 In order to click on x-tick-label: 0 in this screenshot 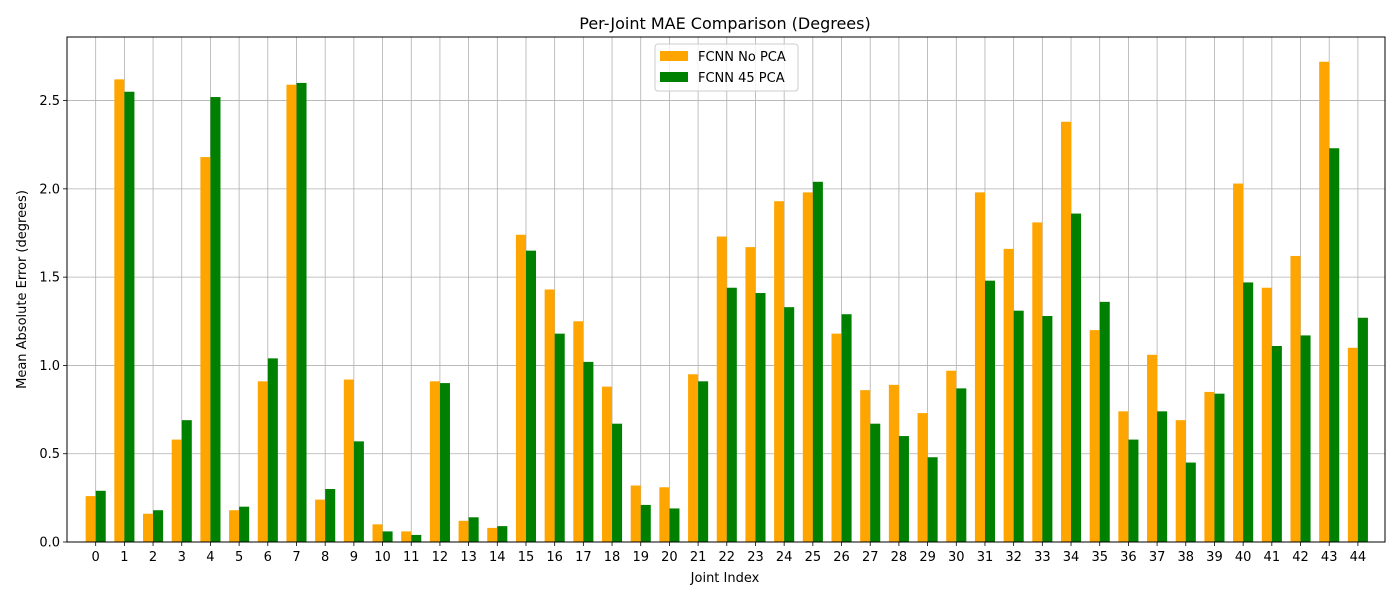, I will do `click(96, 557)`.